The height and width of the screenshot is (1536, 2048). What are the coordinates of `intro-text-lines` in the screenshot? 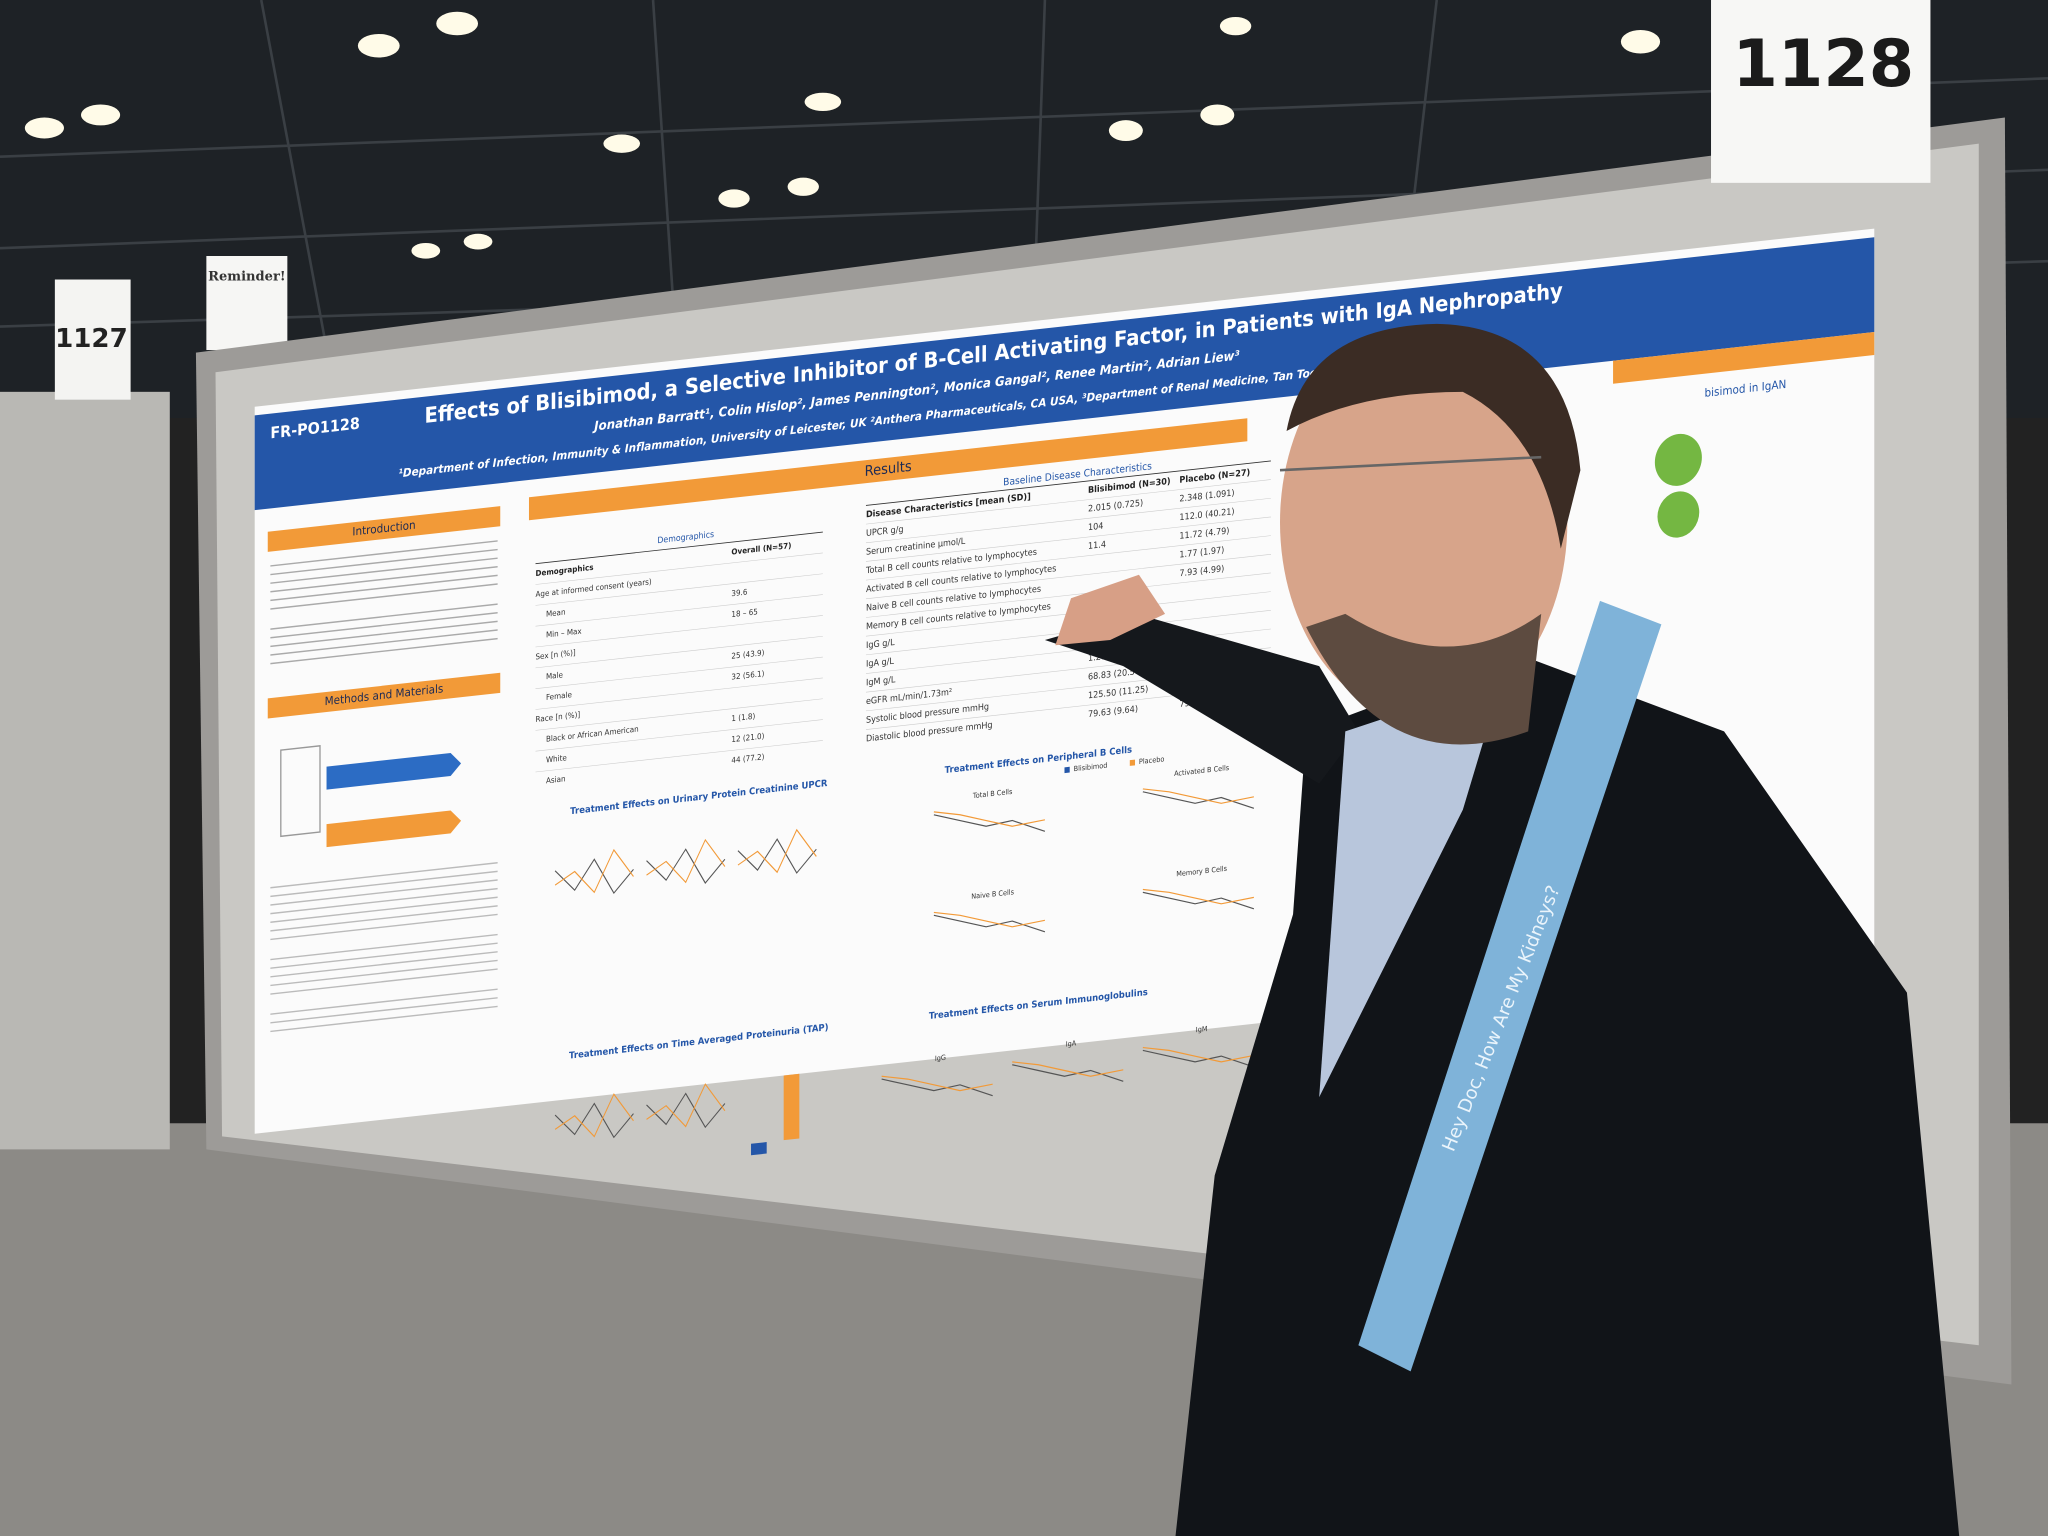 It's located at (384, 602).